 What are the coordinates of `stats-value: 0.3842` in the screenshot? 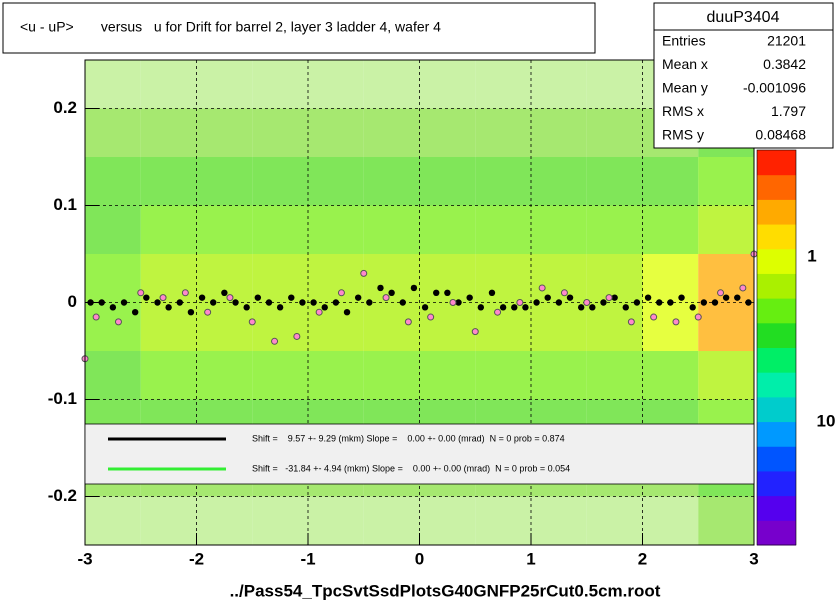 It's located at (784, 64).